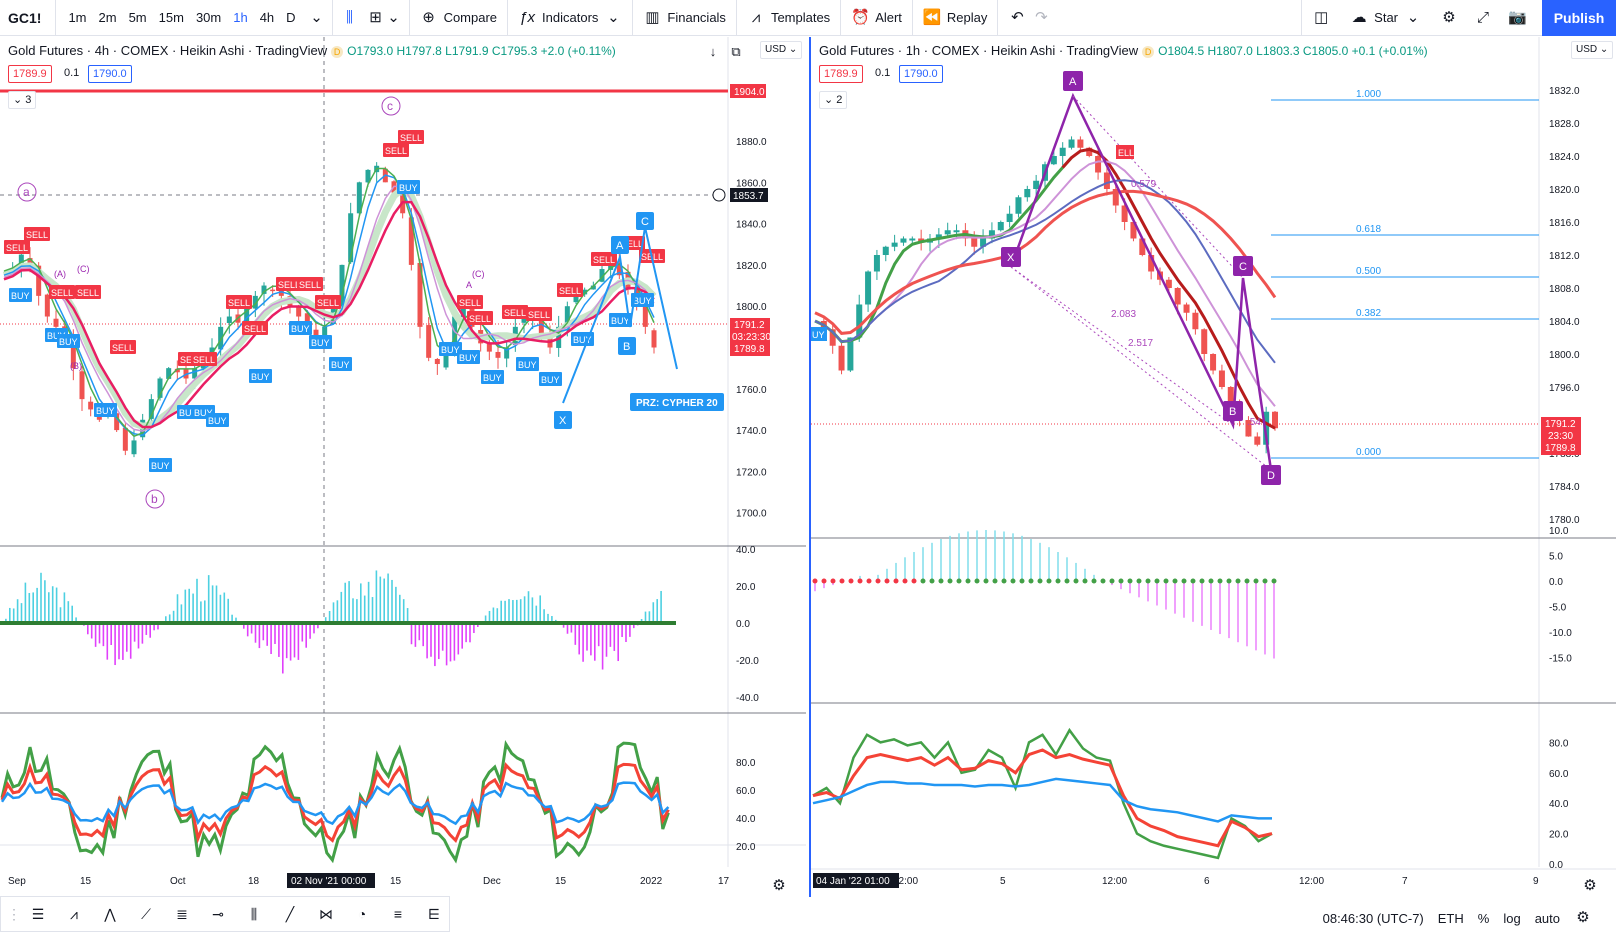 Image resolution: width=1616 pixels, height=932 pixels. Describe the element at coordinates (291, 17) in the screenshot. I see `interval-D: D` at that location.